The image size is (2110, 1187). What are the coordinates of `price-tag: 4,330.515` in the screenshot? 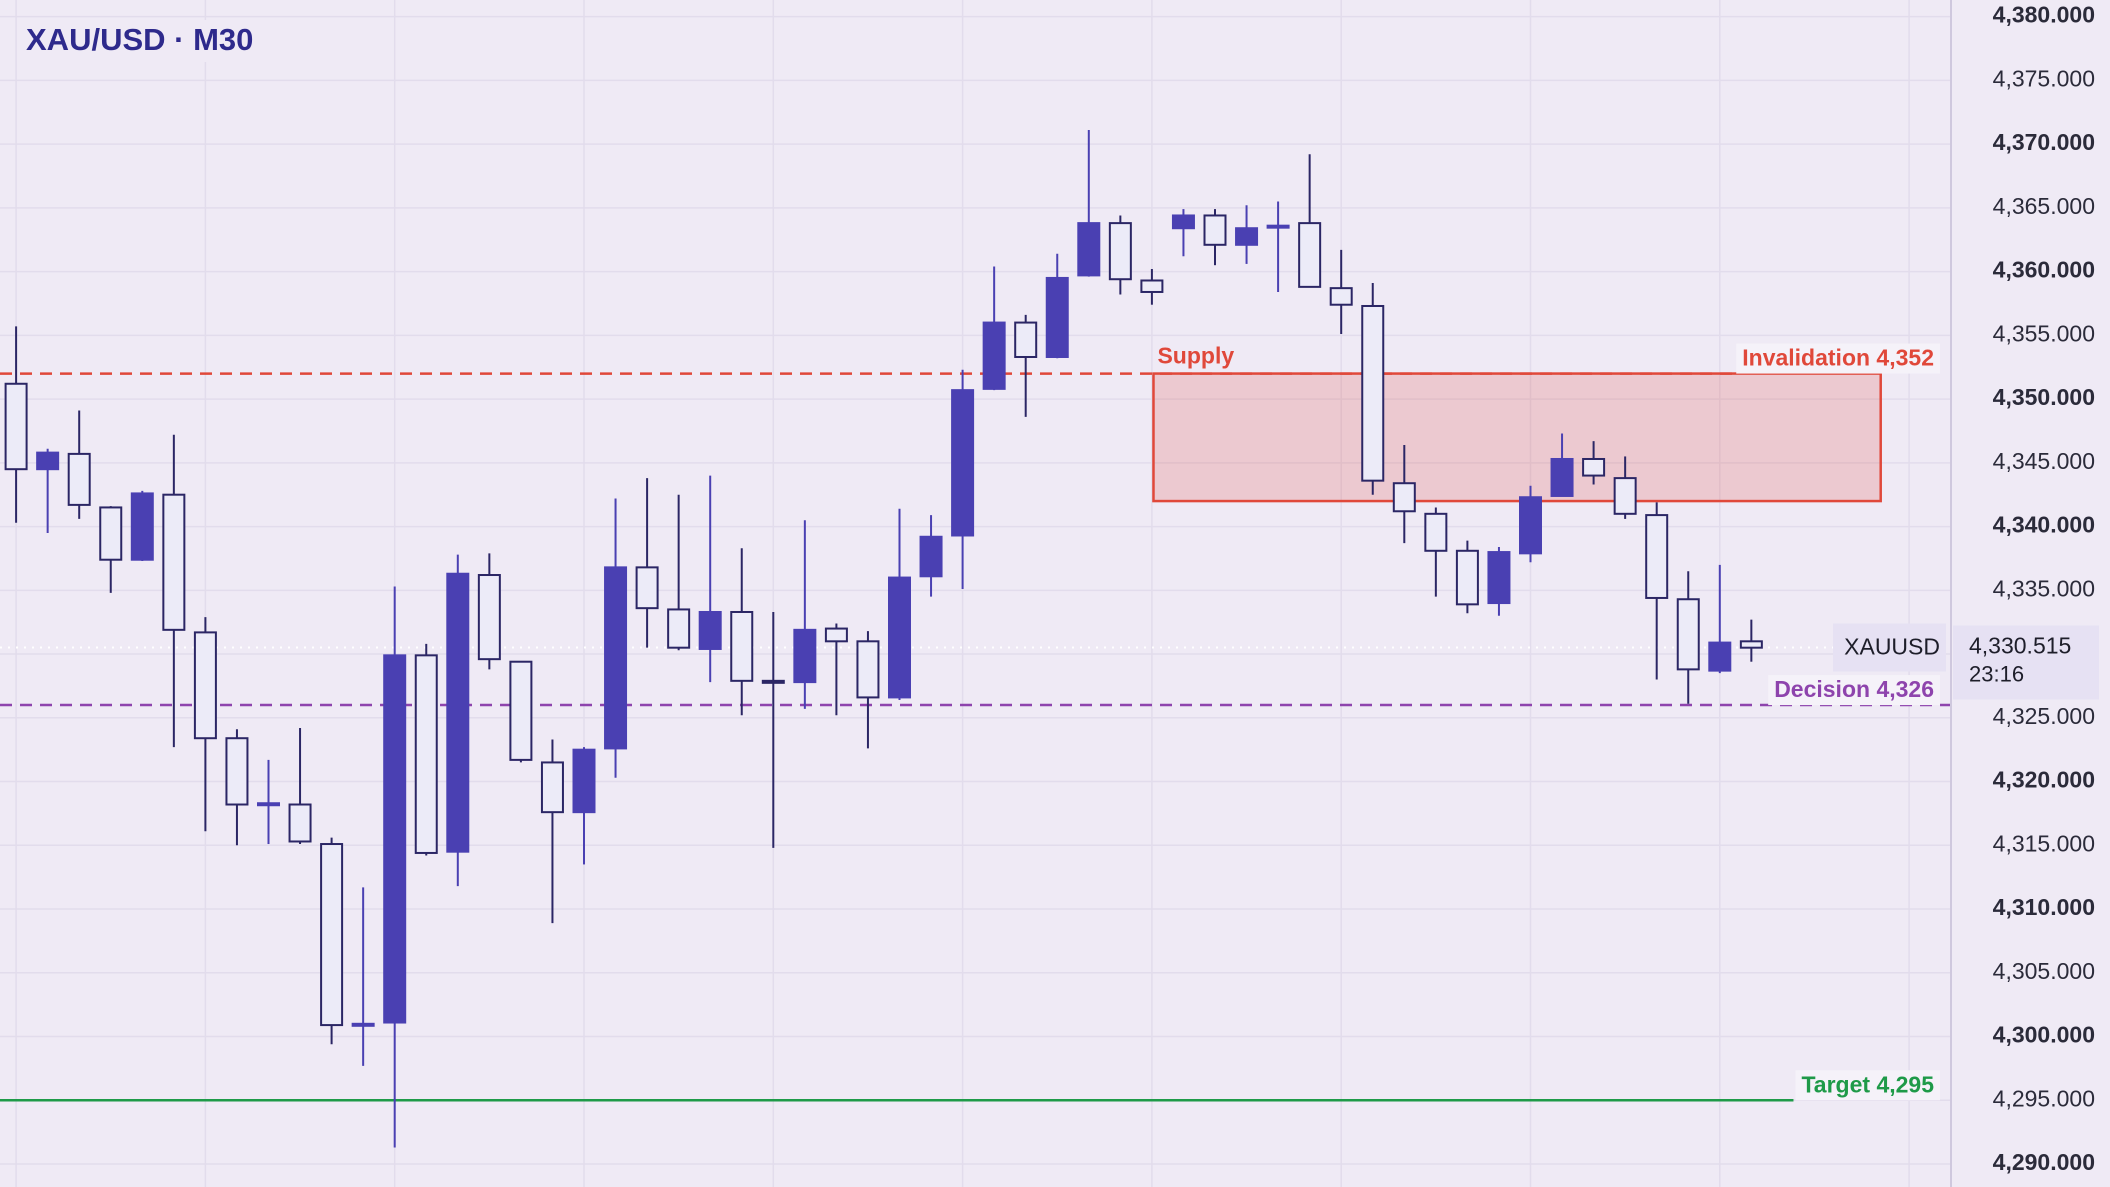 It's located at (2020, 646).